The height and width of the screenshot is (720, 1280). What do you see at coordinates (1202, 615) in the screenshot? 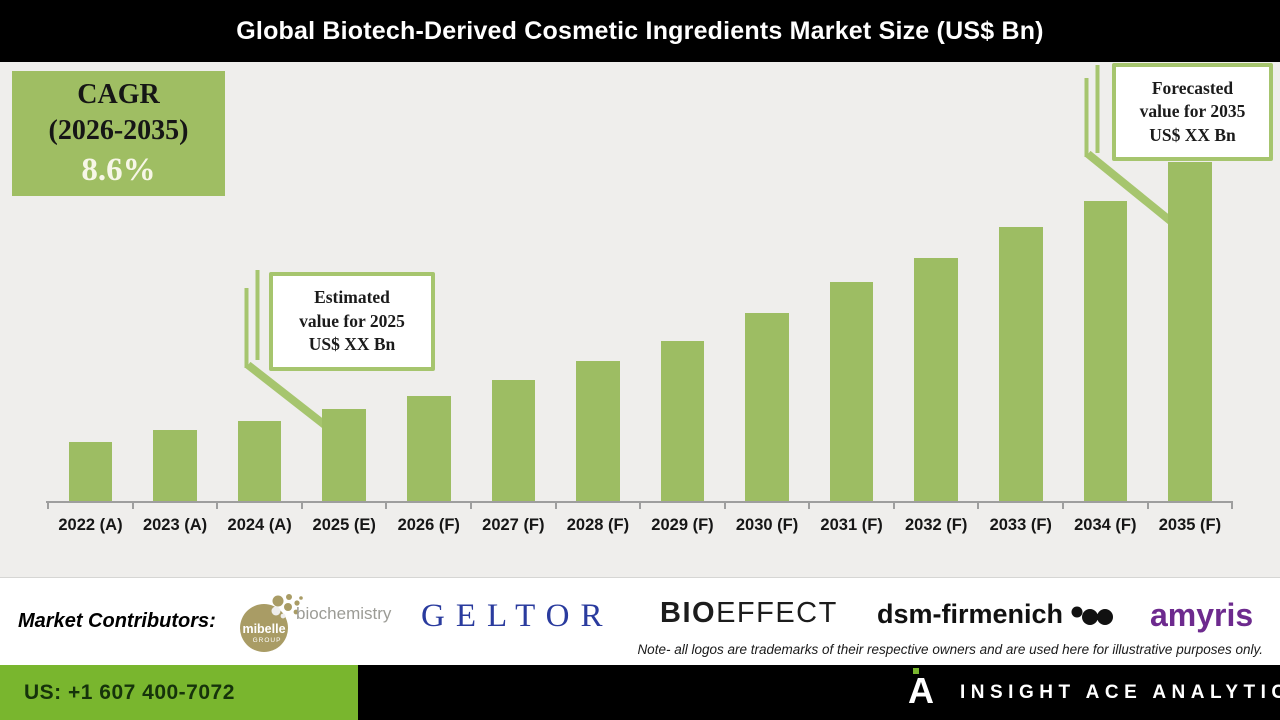
I see `amyris-logo: amyris` at bounding box center [1202, 615].